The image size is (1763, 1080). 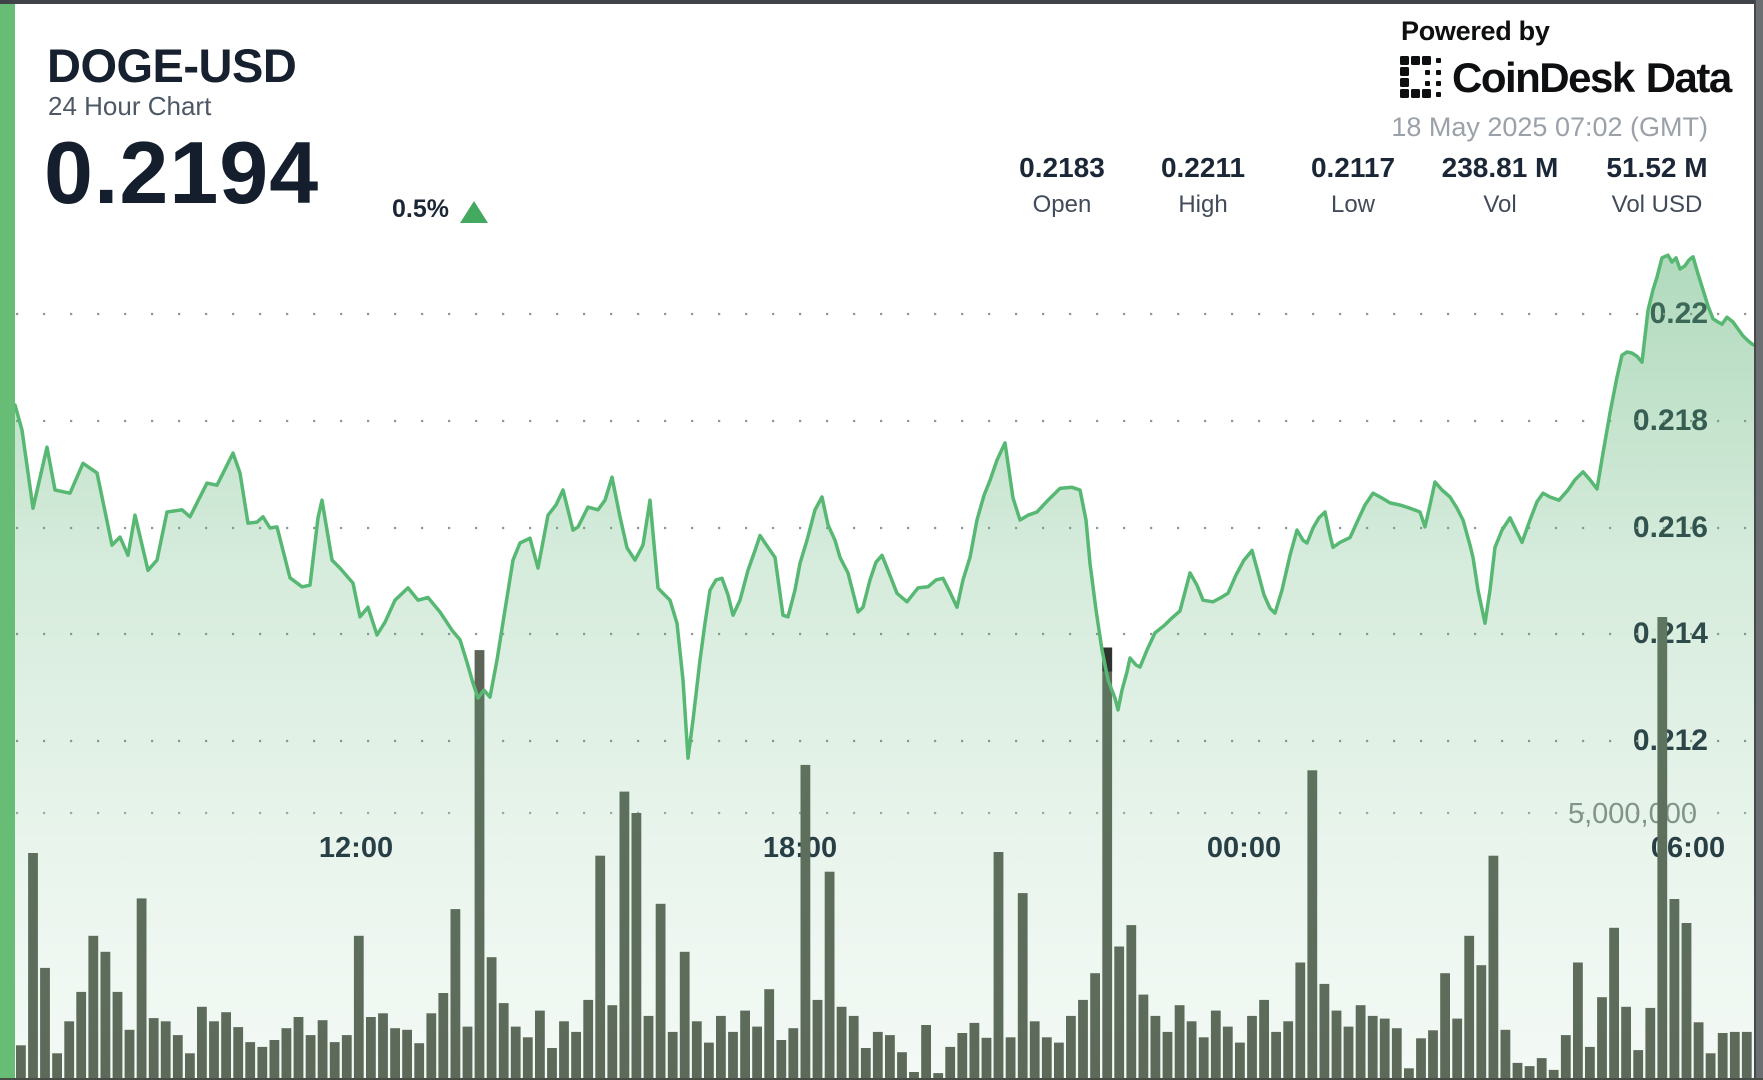 I want to click on stat-volume-usd: 51.52 M Vol USD, so click(x=1656, y=185).